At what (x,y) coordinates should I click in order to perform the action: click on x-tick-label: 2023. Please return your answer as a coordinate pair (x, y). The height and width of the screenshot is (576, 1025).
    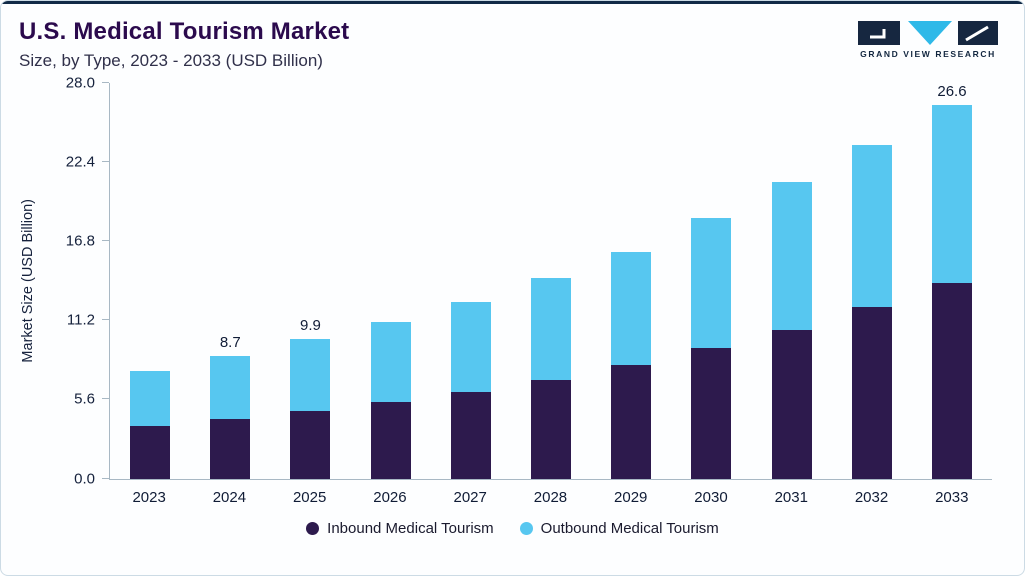
    Looking at the image, I should click on (149, 497).